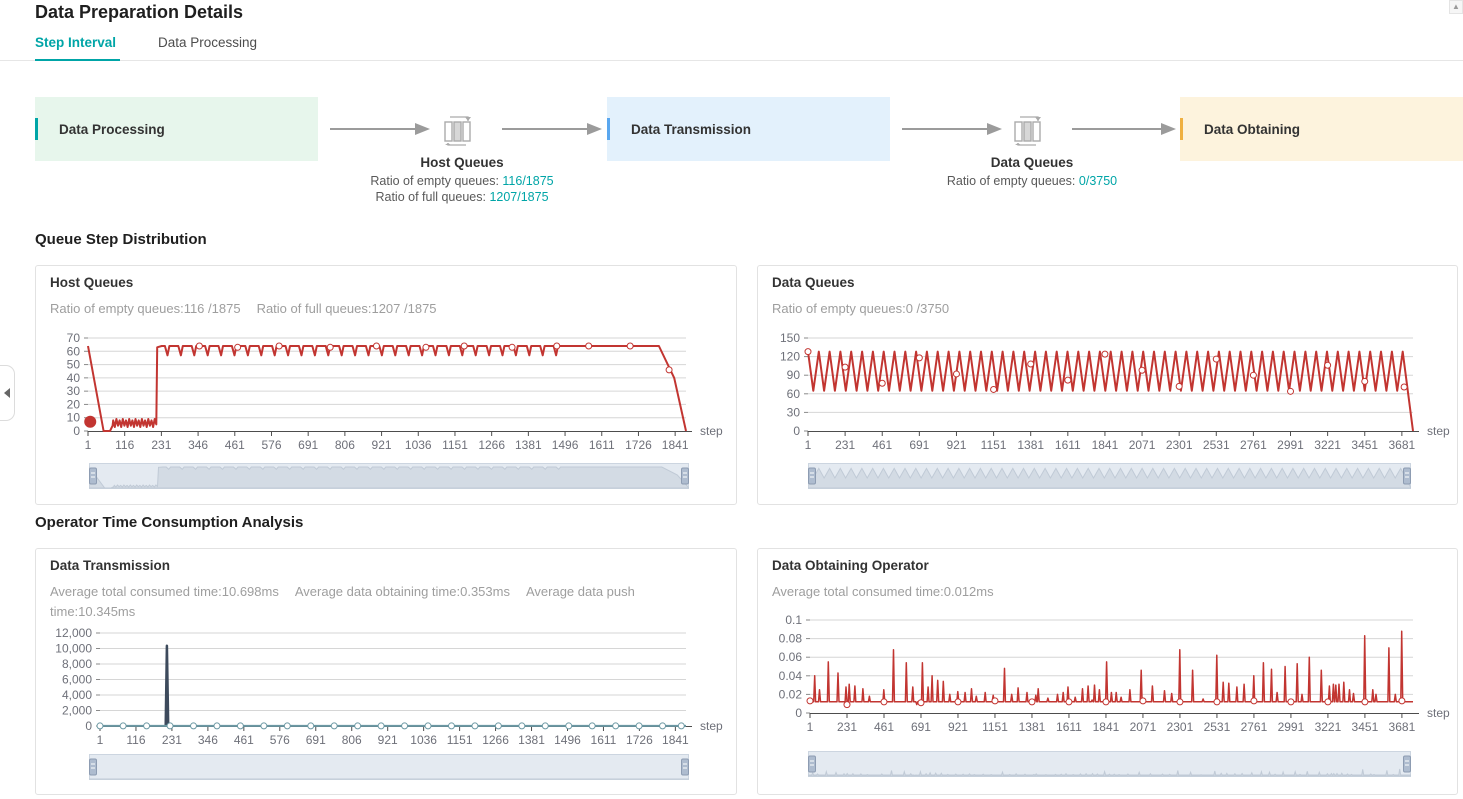  What do you see at coordinates (861, 308) in the screenshot?
I see `chart-stats: Ratio of empty queues:0 /3750` at bounding box center [861, 308].